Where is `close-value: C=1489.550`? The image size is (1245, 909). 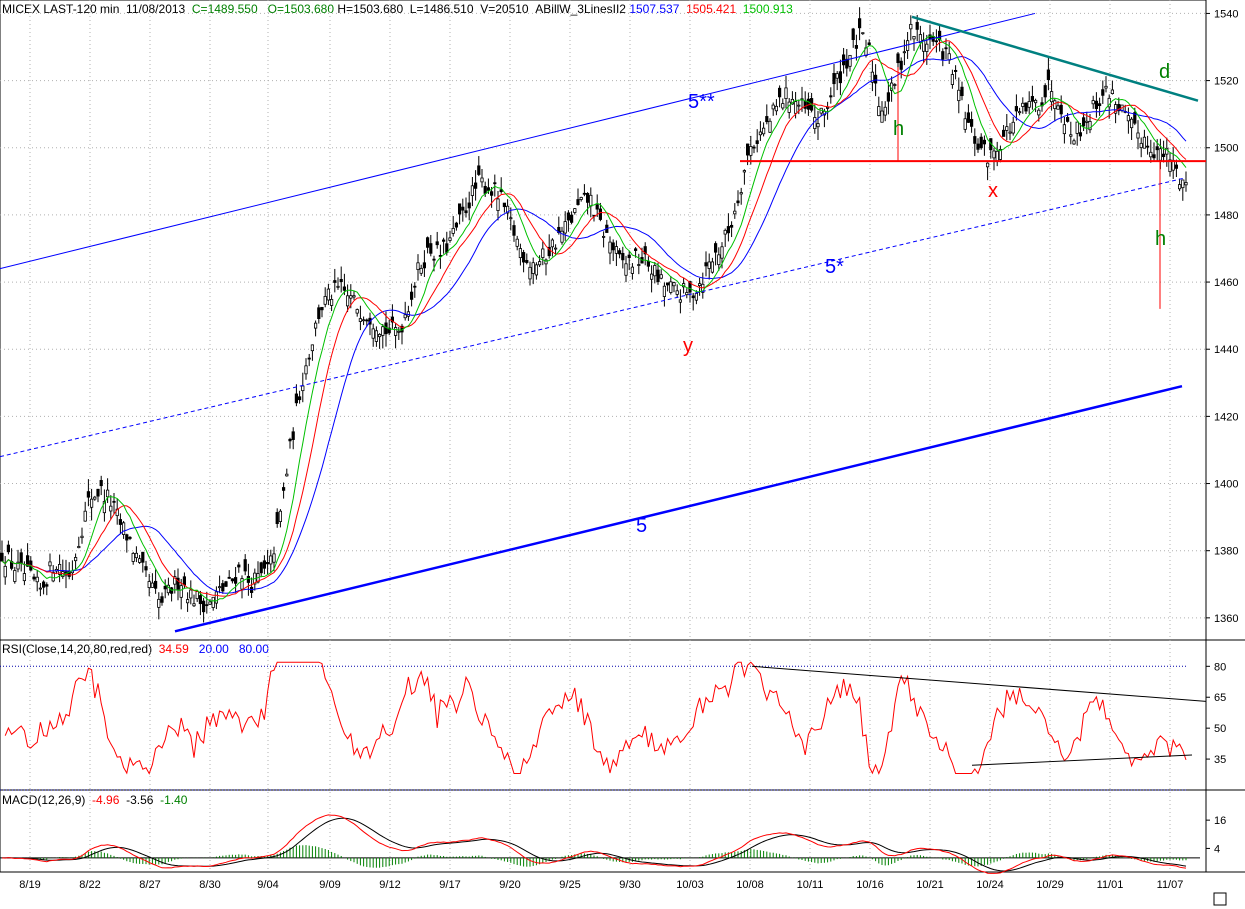 close-value: C=1489.550 is located at coordinates (224, 9).